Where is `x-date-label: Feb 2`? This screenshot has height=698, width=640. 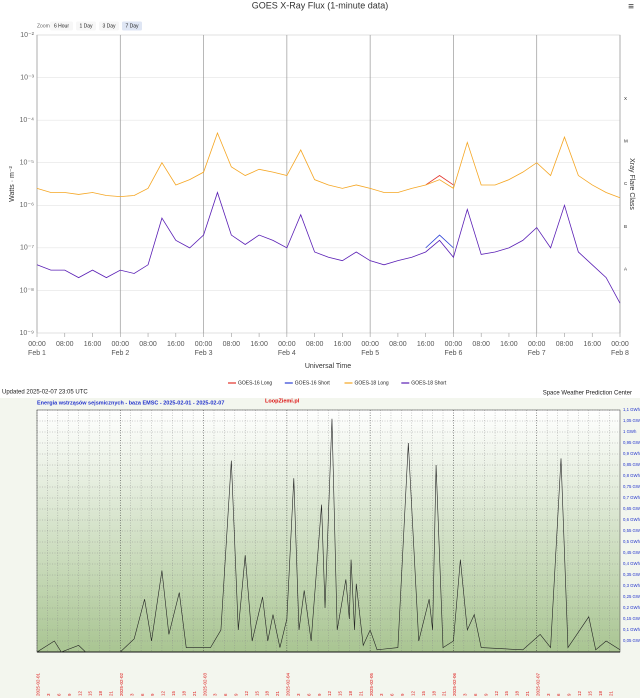 x-date-label: Feb 2 is located at coordinates (120, 353).